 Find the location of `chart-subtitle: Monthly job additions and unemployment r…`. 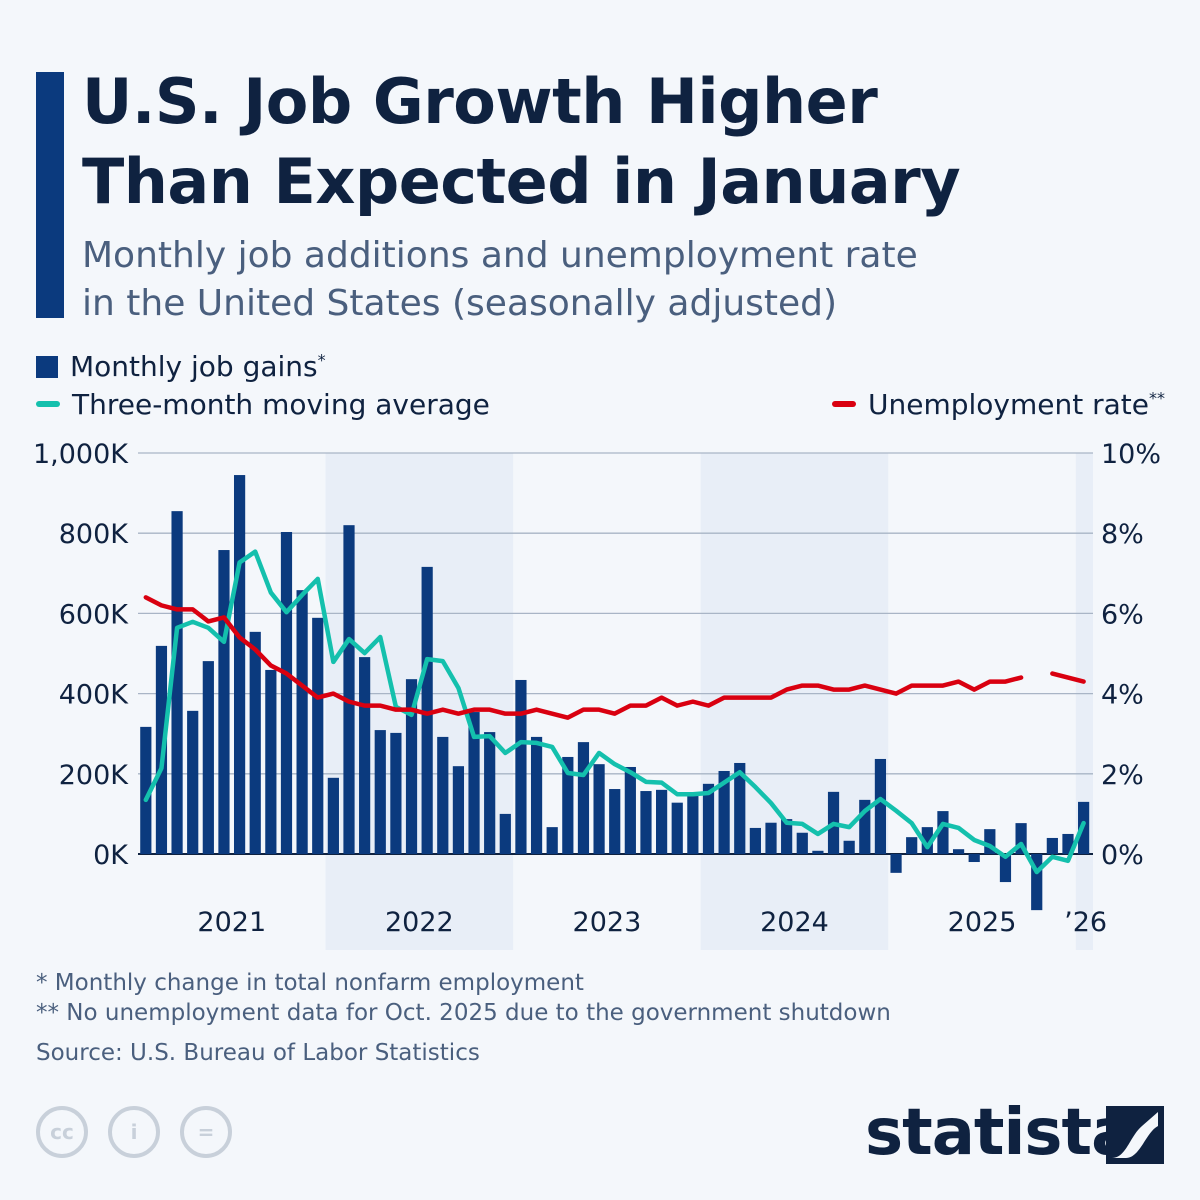

chart-subtitle: Monthly job additions and unemployment r… is located at coordinates (500, 280).